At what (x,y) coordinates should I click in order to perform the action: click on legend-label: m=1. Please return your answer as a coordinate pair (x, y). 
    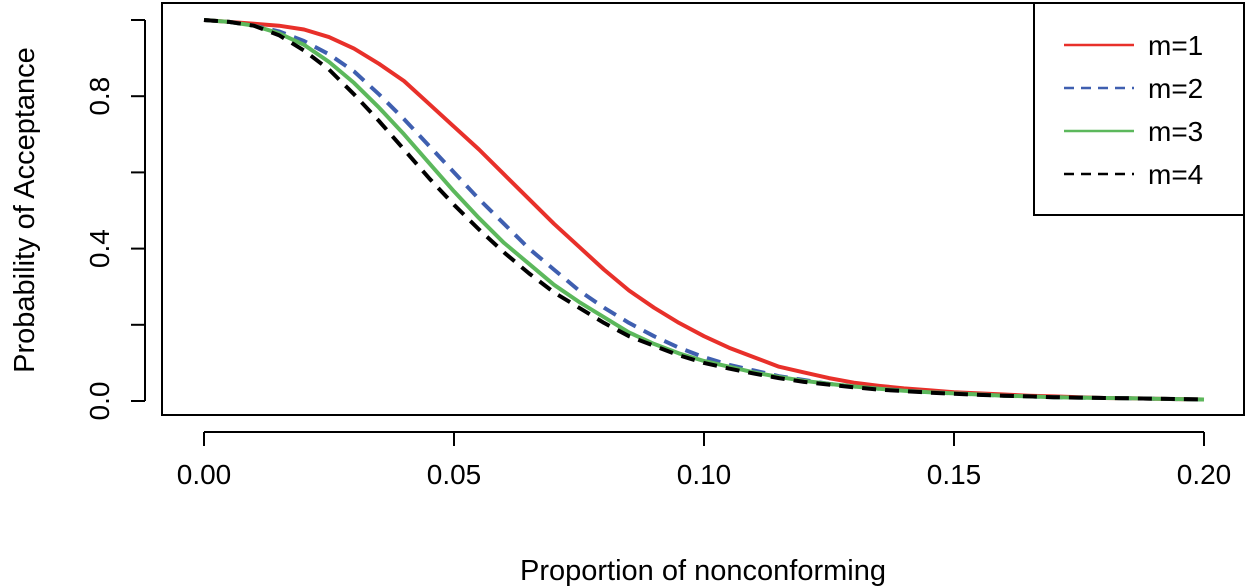
    Looking at the image, I should click on (1175, 45).